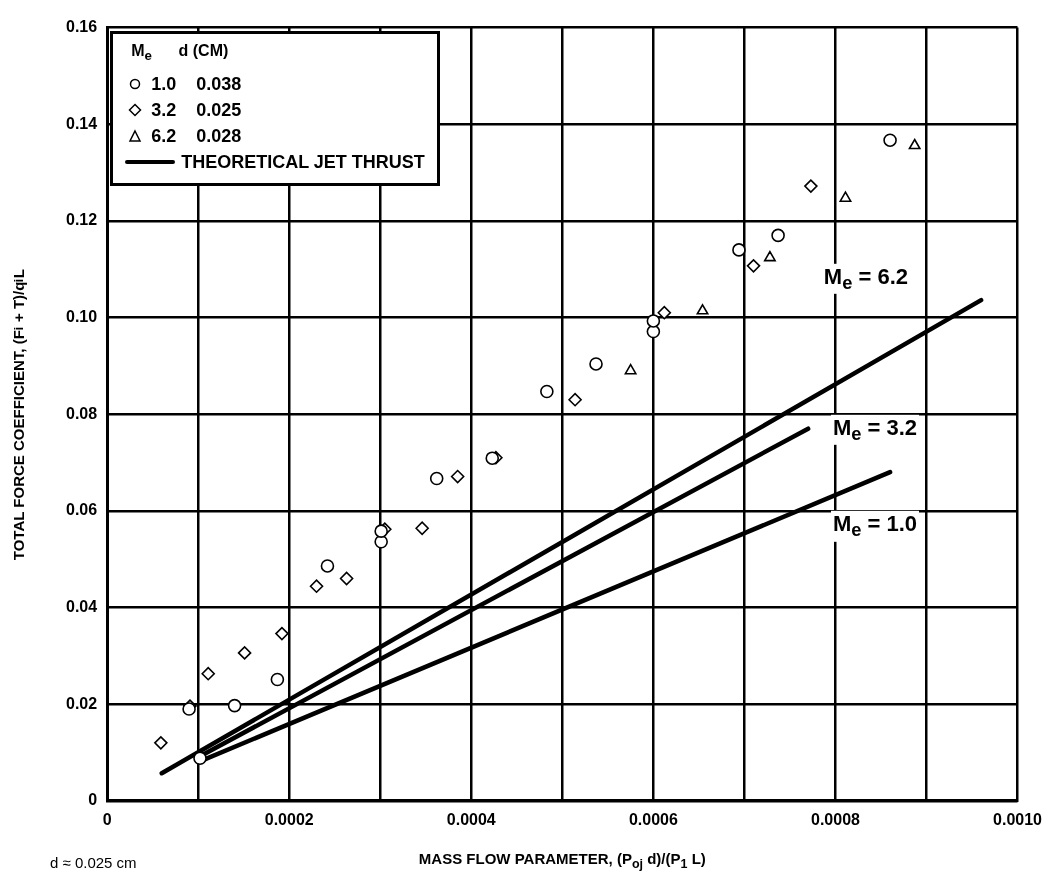  What do you see at coordinates (82, 123) in the screenshot?
I see `y-tick-label: 0.14` at bounding box center [82, 123].